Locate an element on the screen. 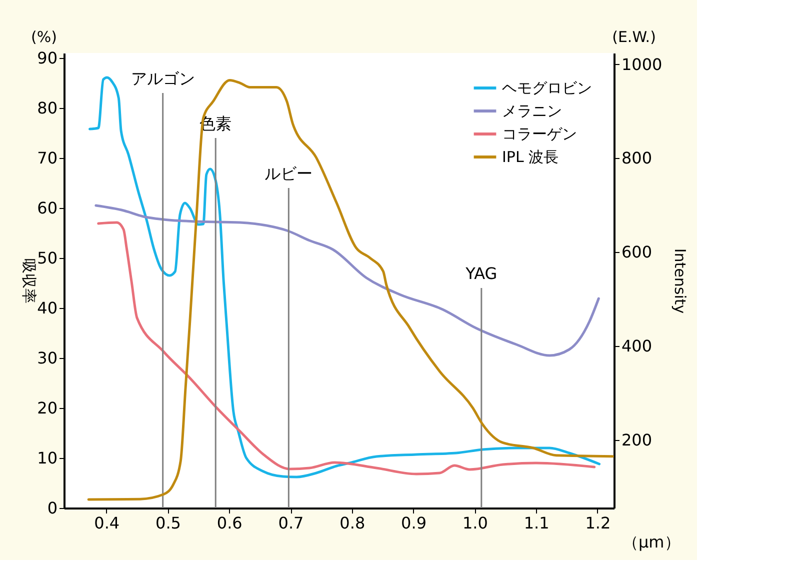 The width and height of the screenshot is (786, 564). y-tick-label: 60 is located at coordinates (47, 208).